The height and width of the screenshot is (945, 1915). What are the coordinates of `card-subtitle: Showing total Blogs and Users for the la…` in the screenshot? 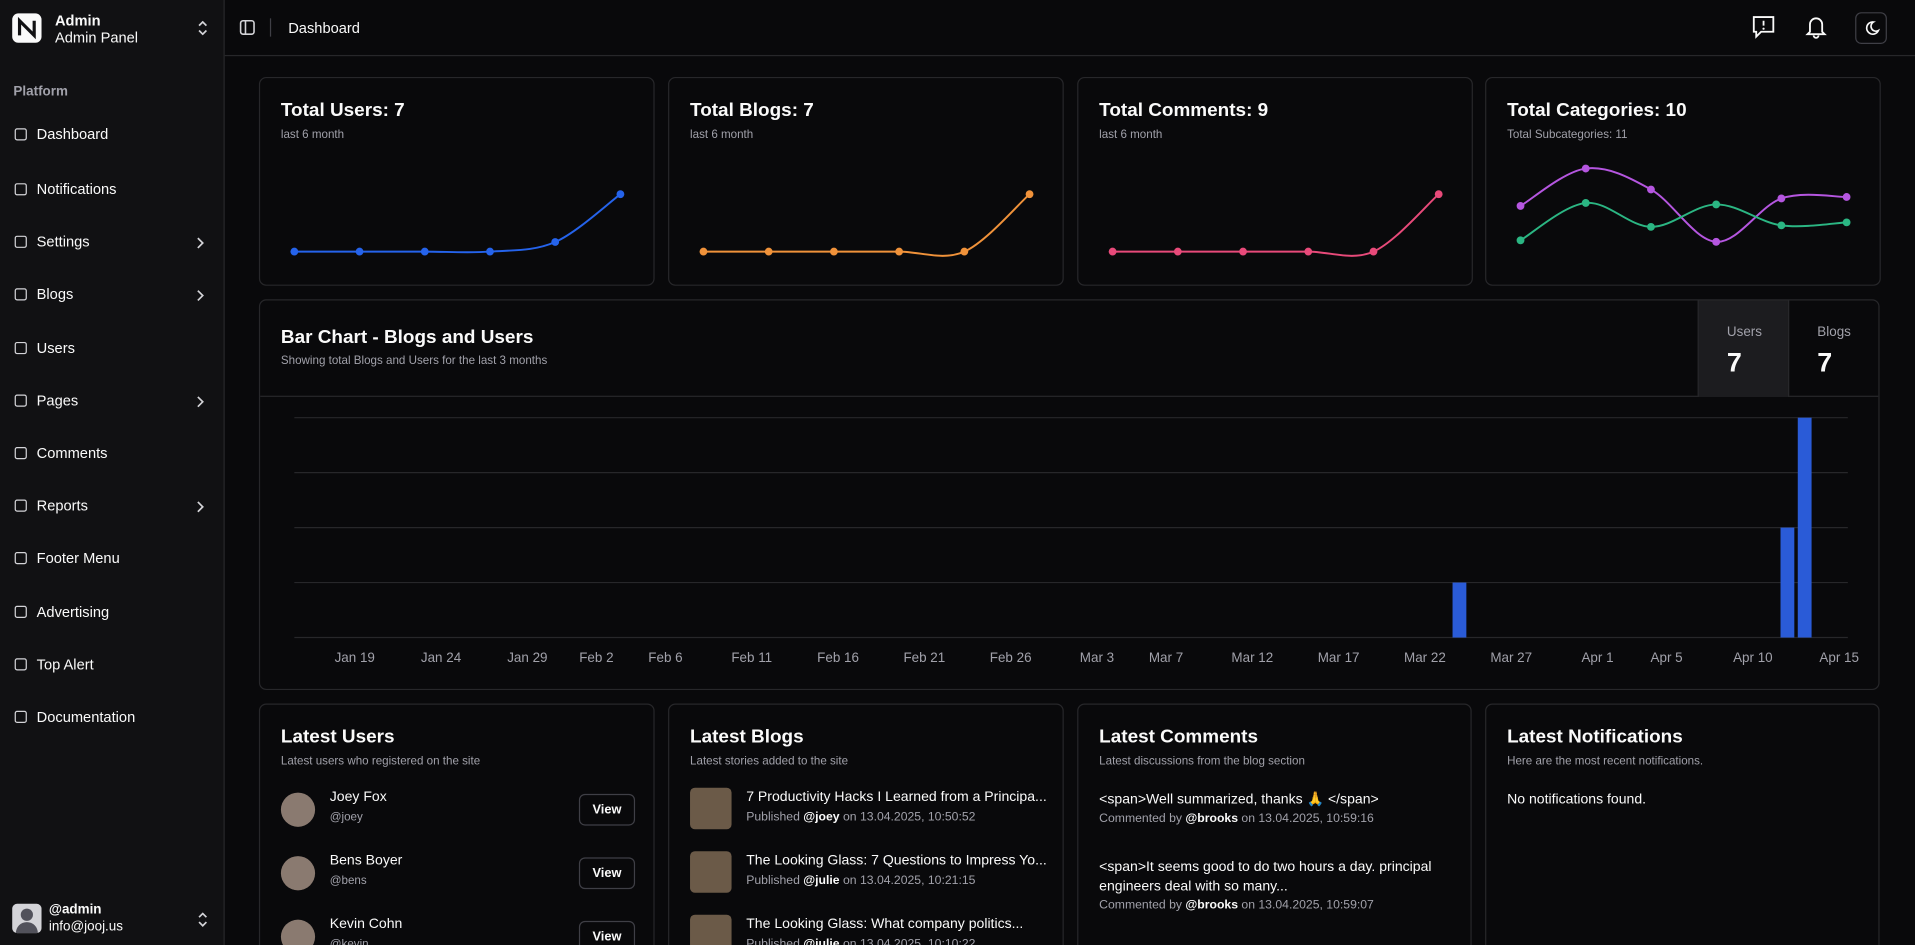 It's located at (414, 361).